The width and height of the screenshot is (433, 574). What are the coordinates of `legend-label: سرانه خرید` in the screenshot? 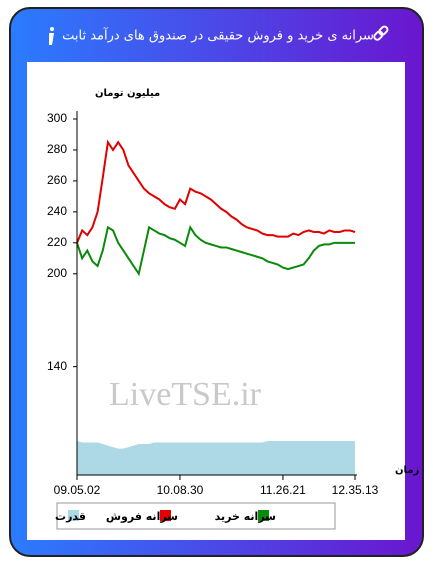 It's located at (245, 516).